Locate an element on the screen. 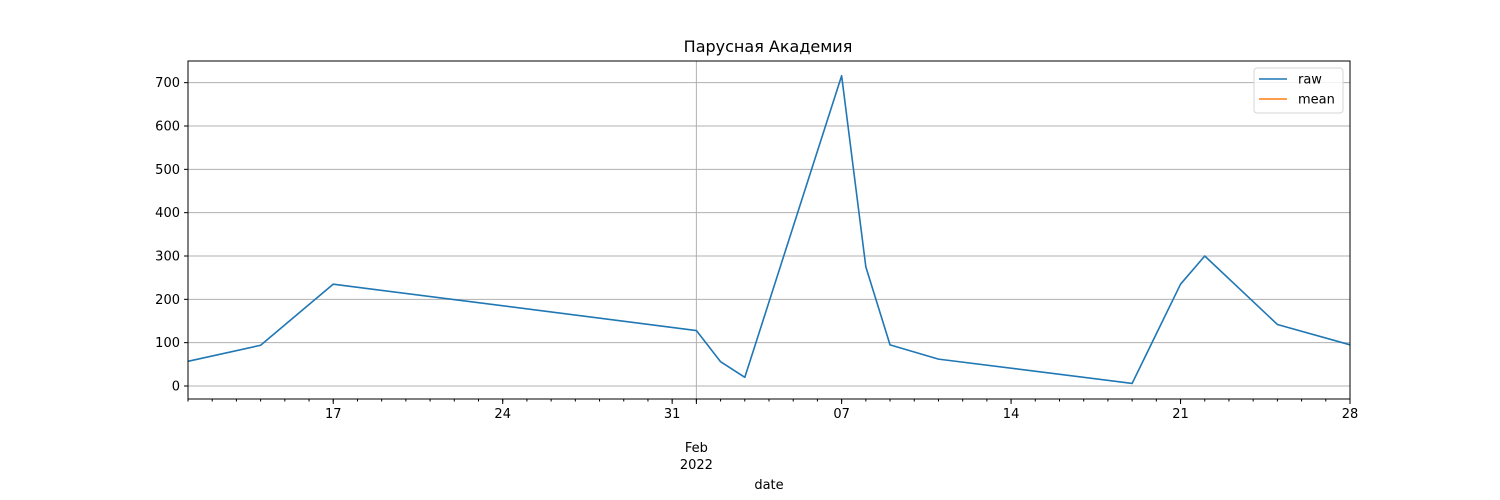  chart-title: Парусная Академия is located at coordinates (768, 46).